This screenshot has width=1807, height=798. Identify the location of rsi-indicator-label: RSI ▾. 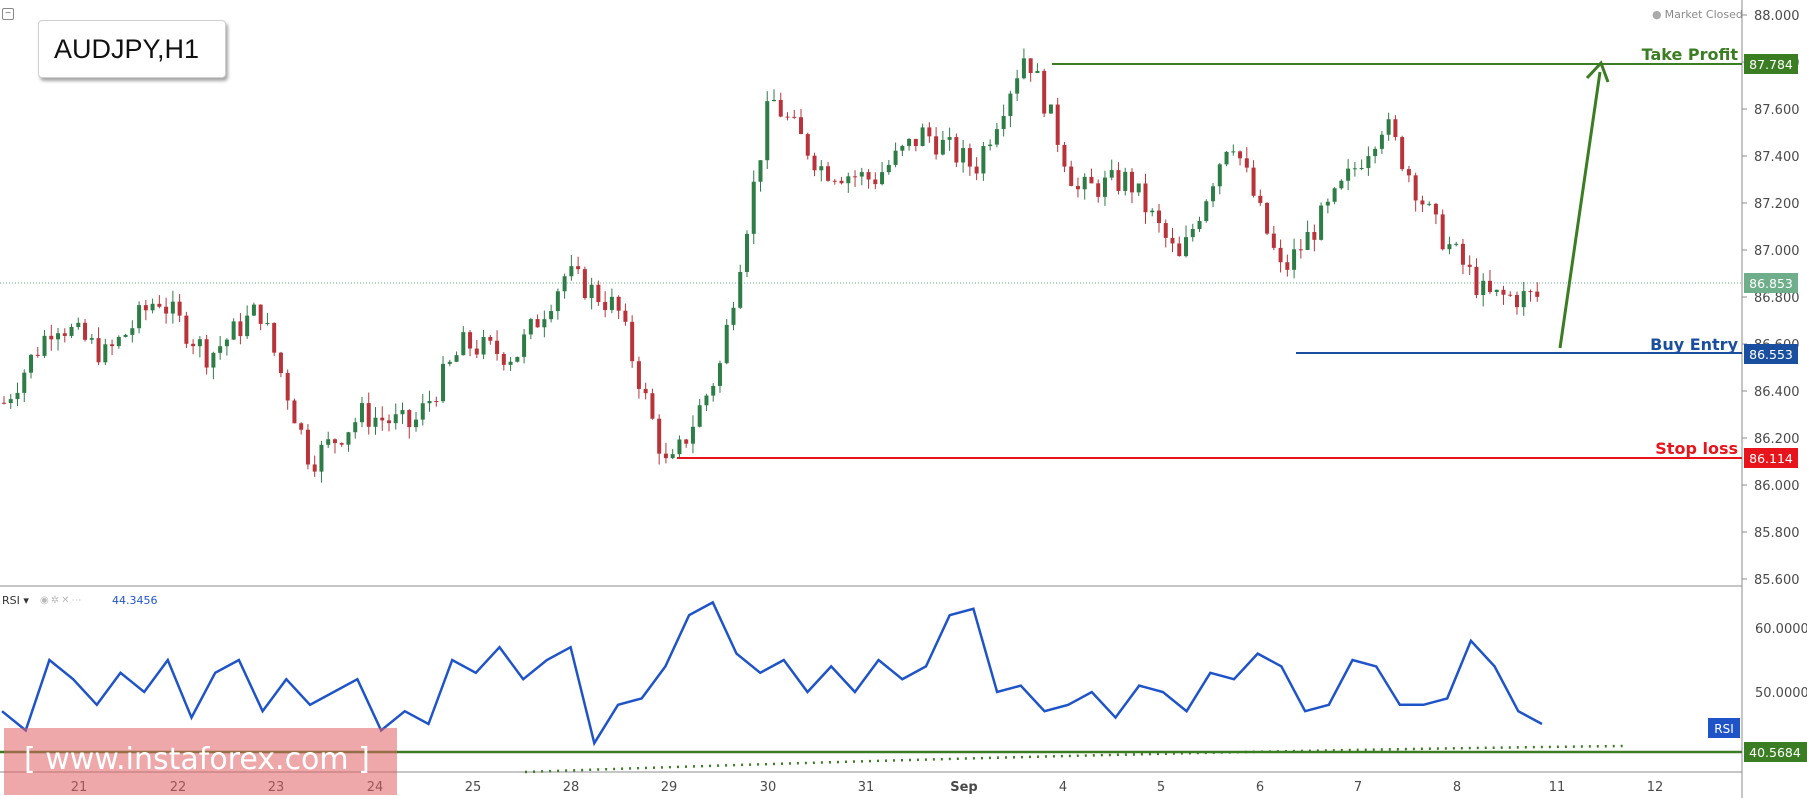
(15, 600).